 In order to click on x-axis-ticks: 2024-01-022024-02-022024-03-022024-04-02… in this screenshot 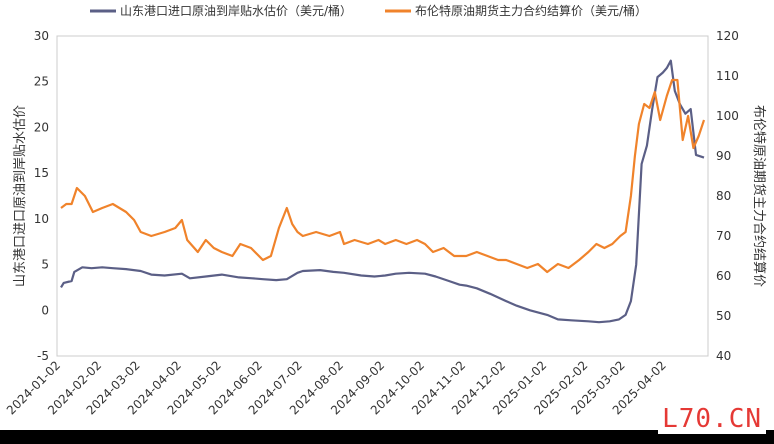, I will do `click(336, 387)`.